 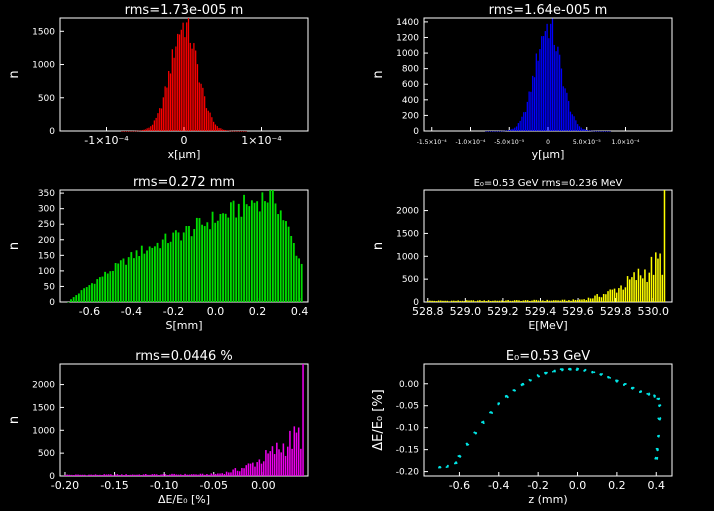 What do you see at coordinates (378, 246) in the screenshot?
I see `y-axis-label: n` at bounding box center [378, 246].